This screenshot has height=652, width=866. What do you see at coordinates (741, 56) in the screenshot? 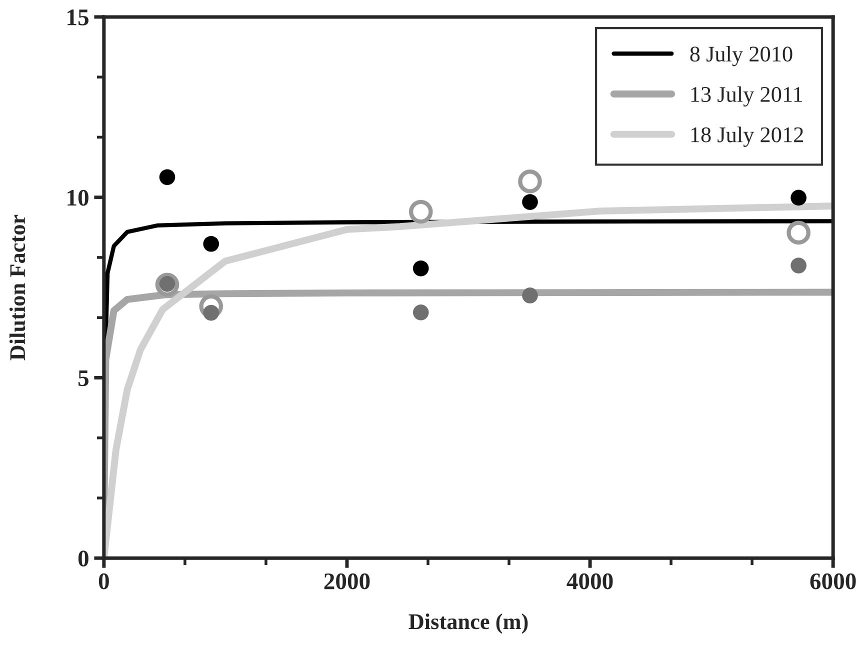
I see `legend-label: 8 July 2010` at bounding box center [741, 56].